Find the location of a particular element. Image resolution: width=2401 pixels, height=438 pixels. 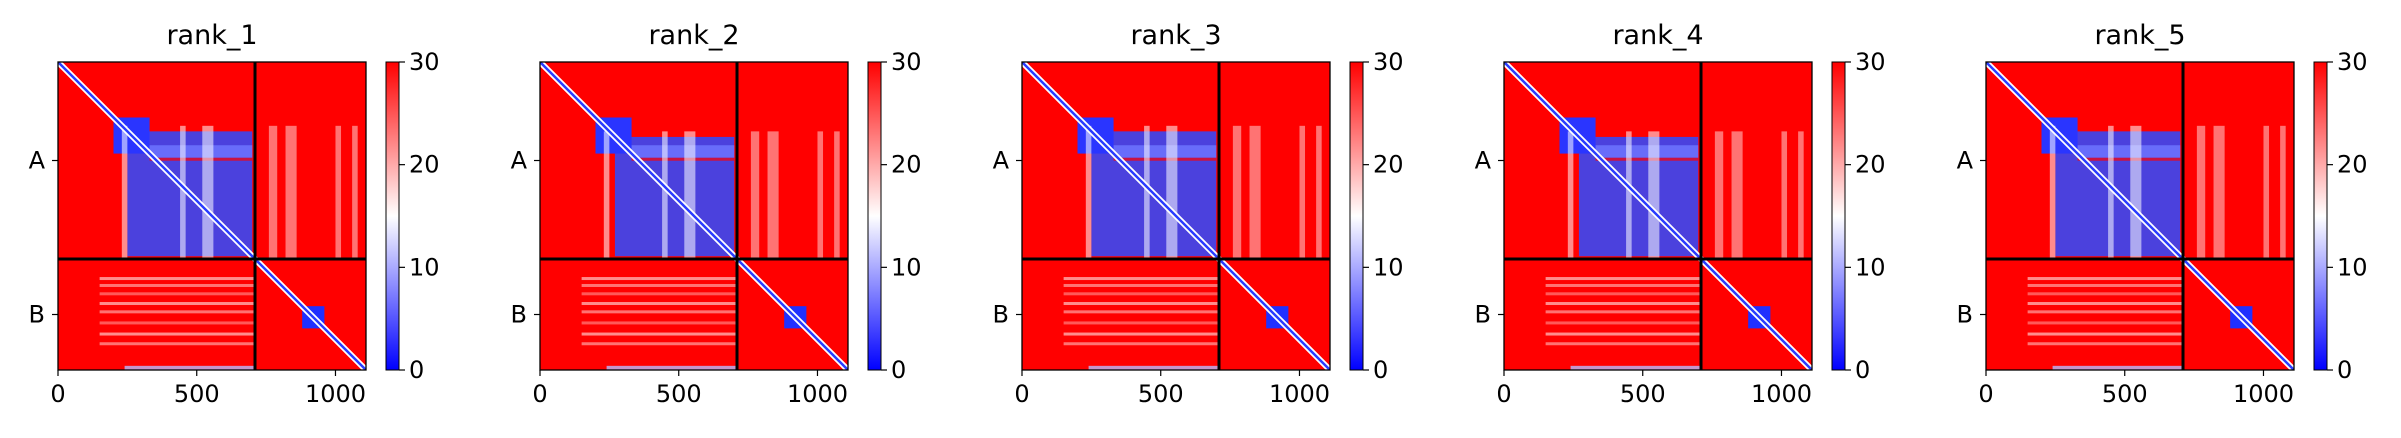

panel-title: rank_4 is located at coordinates (1657, 35).